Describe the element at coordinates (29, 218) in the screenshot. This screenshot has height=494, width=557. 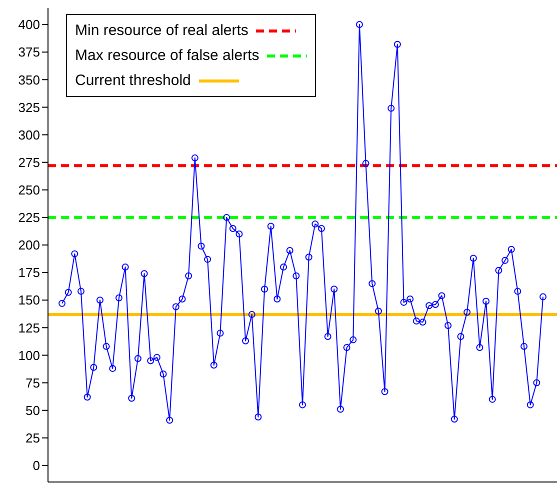
I see `y-tick-label: 225` at that location.